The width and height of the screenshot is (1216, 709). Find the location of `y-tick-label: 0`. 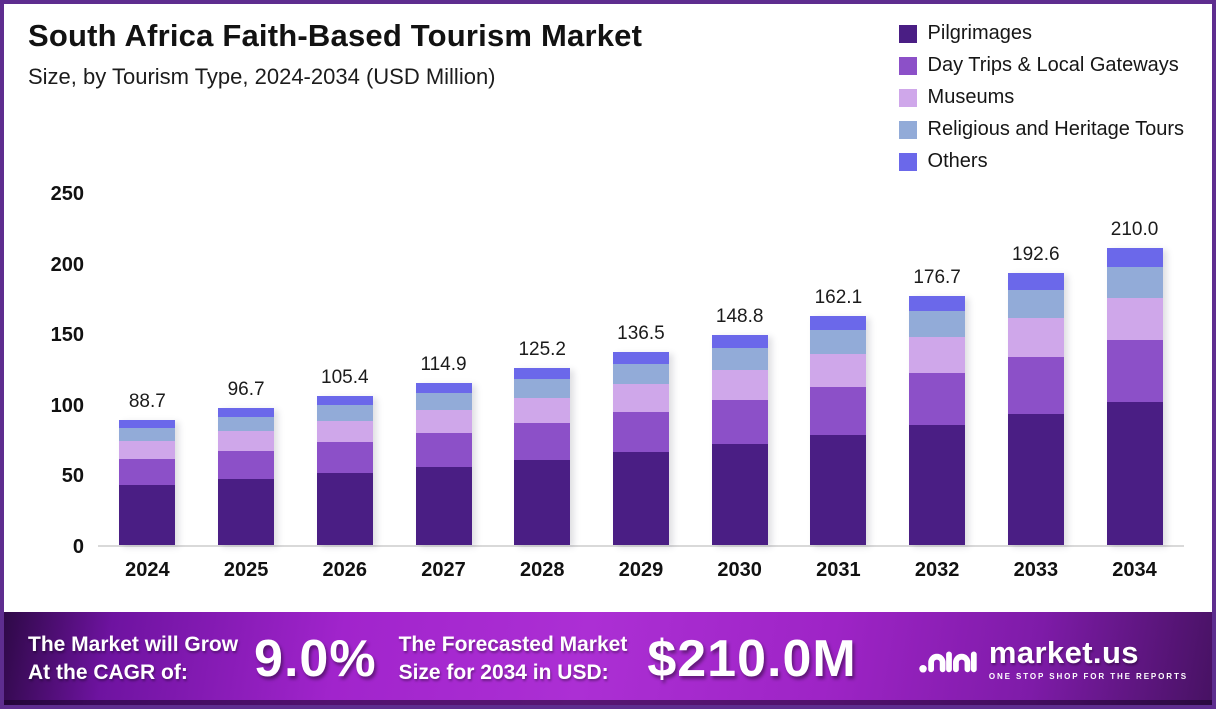

y-tick-label: 0 is located at coordinates (78, 547).